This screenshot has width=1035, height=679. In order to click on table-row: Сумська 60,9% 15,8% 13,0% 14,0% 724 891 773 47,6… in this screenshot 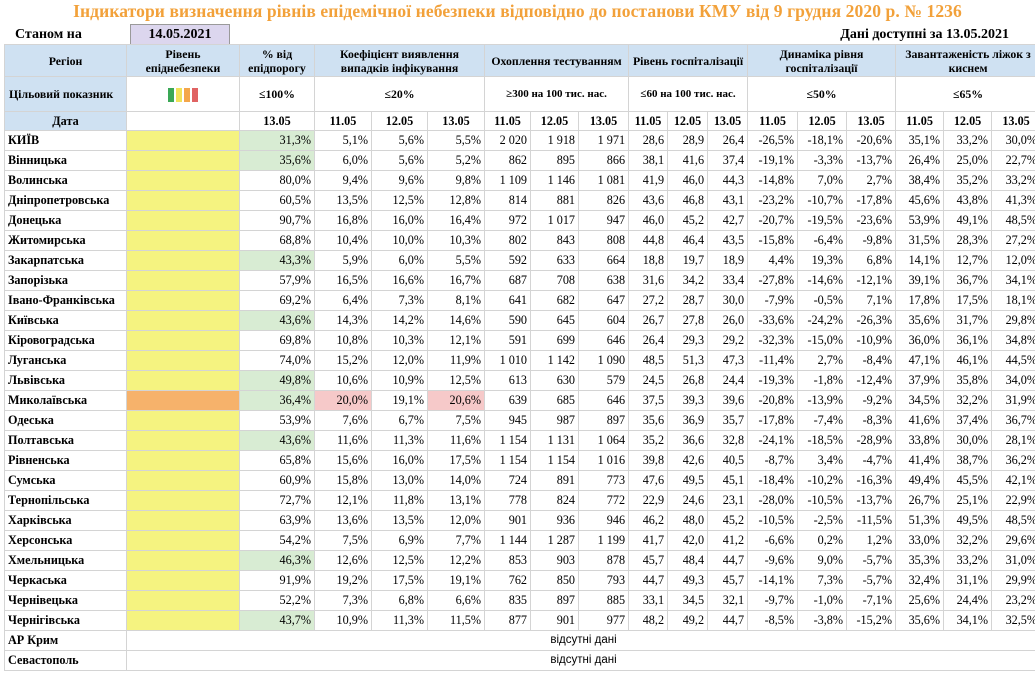, I will do `click(519, 480)`.